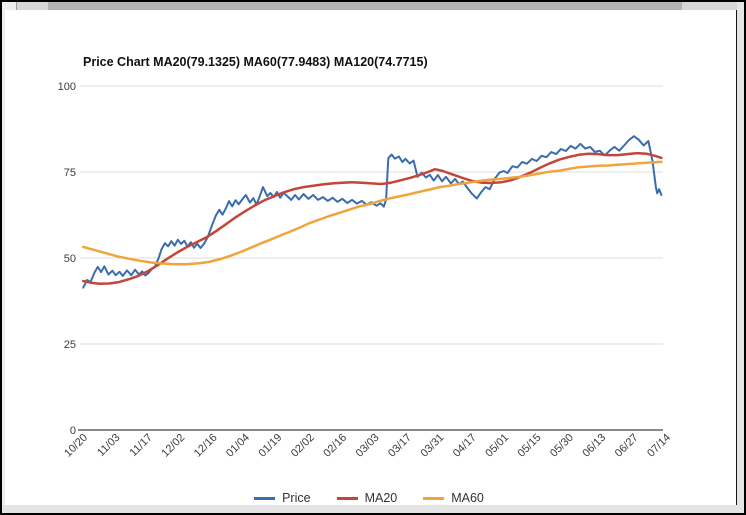 The height and width of the screenshot is (515, 746). Describe the element at coordinates (740, 257) in the screenshot. I see `window-right-margin` at that location.